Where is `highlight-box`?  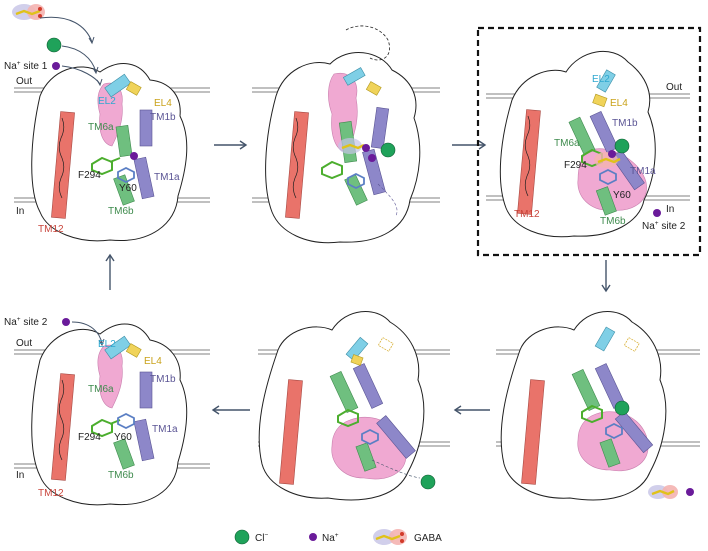 highlight-box is located at coordinates (589, 141).